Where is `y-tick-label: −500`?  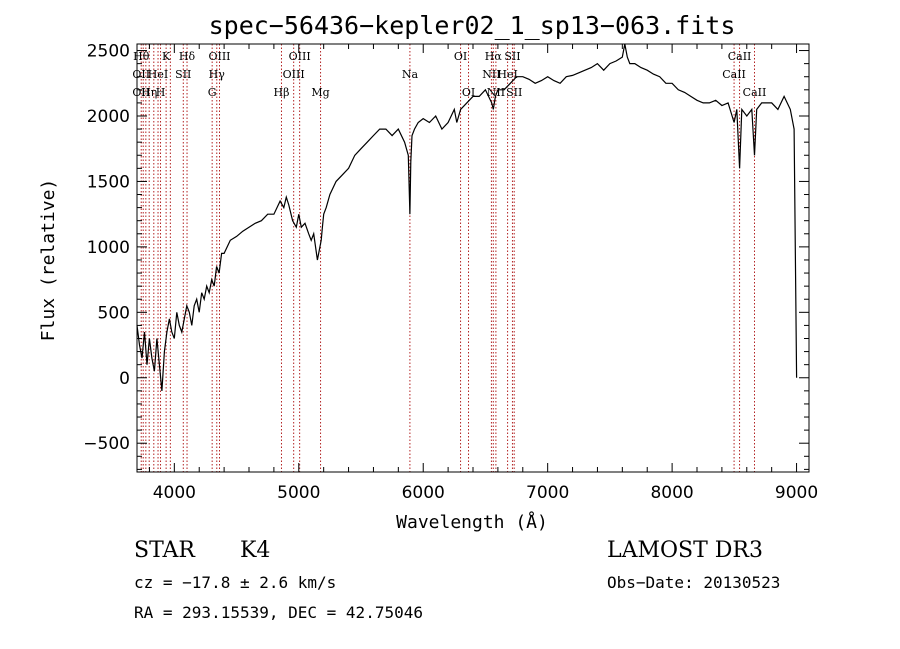 y-tick-label: −500 is located at coordinates (106, 444).